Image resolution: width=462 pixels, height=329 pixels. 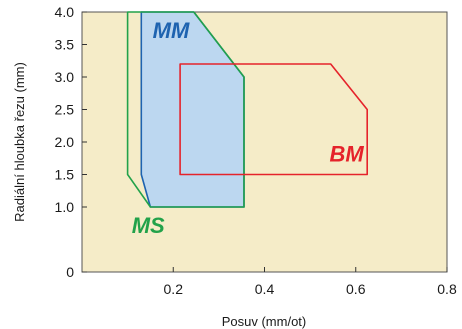 What do you see at coordinates (265, 289) in the screenshot?
I see `x-tick-label: 0.4` at bounding box center [265, 289].